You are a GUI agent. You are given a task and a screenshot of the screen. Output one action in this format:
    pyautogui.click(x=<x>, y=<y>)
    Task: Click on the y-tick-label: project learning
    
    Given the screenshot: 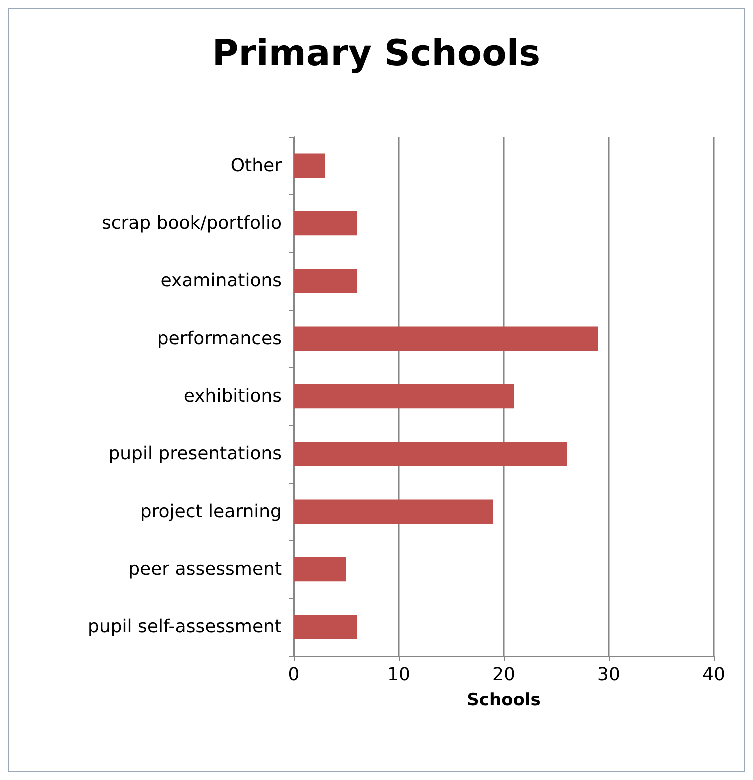 What is the action you would take?
    pyautogui.click(x=211, y=511)
    